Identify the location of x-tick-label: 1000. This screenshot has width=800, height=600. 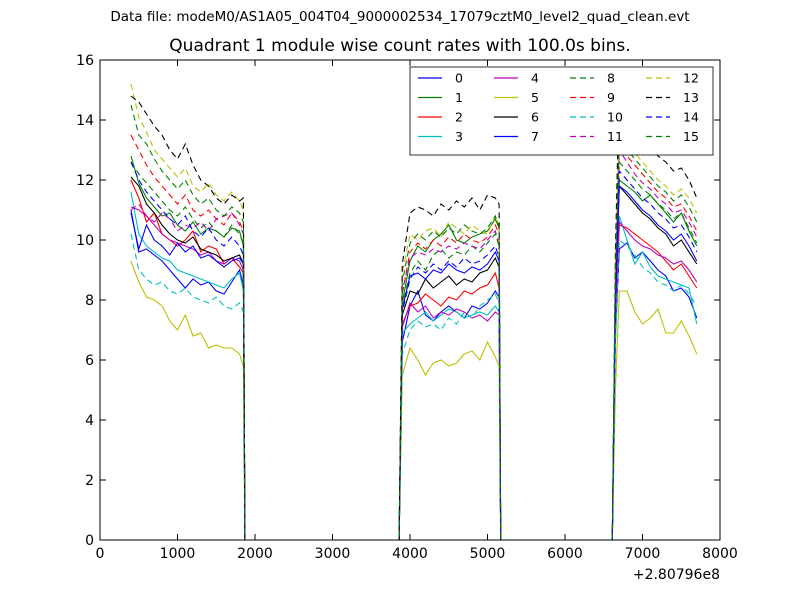
(178, 554).